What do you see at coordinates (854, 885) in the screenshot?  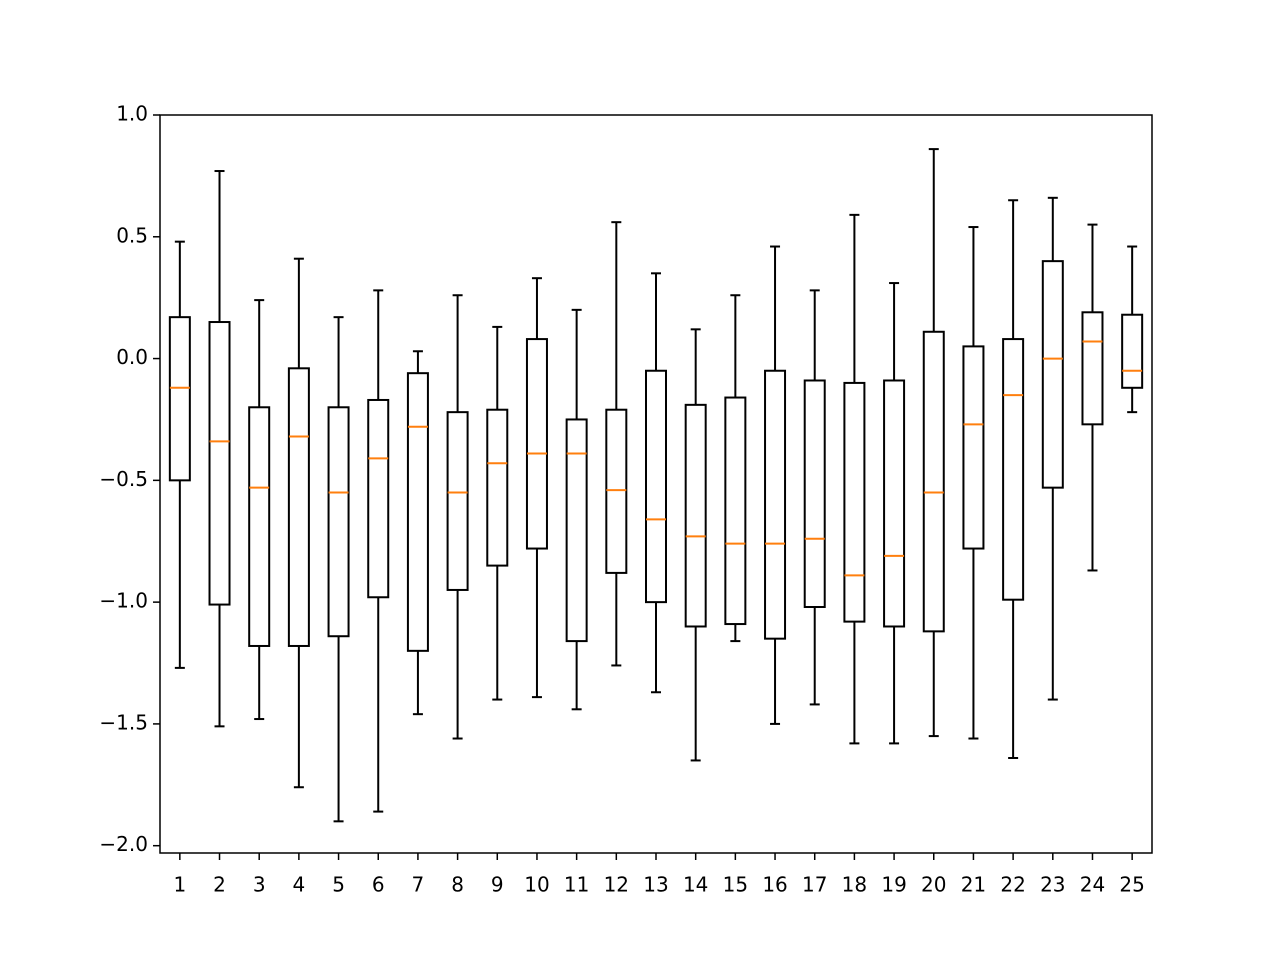 I see `x-tick-label: 18` at bounding box center [854, 885].